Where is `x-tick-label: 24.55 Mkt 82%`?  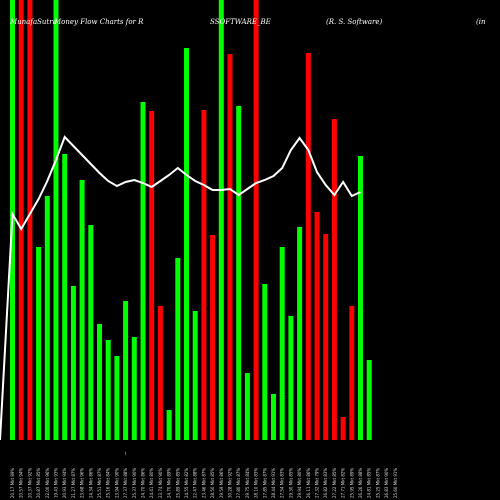 x-tick-label: 24.55 Mkt 82% is located at coordinates (186, 483).